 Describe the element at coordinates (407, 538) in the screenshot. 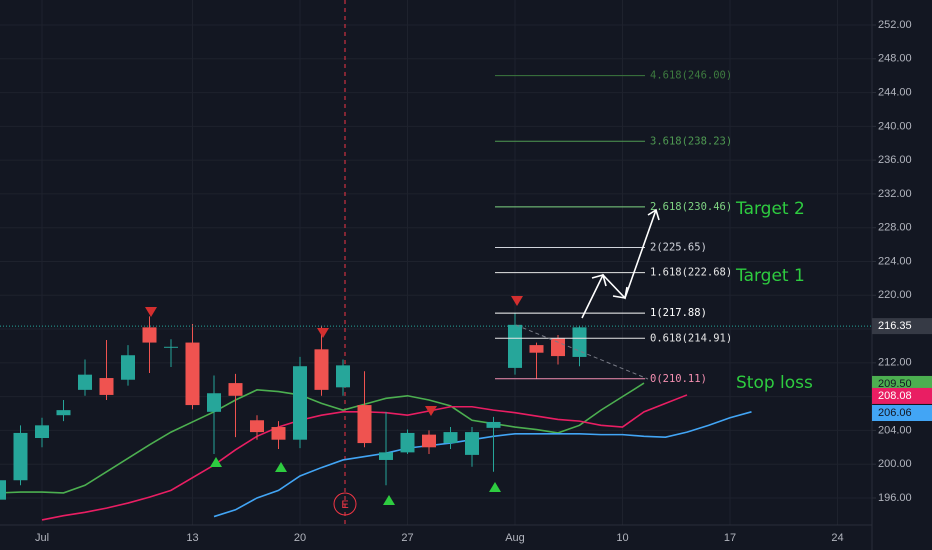

I see `x-tick-label: 27` at that location.